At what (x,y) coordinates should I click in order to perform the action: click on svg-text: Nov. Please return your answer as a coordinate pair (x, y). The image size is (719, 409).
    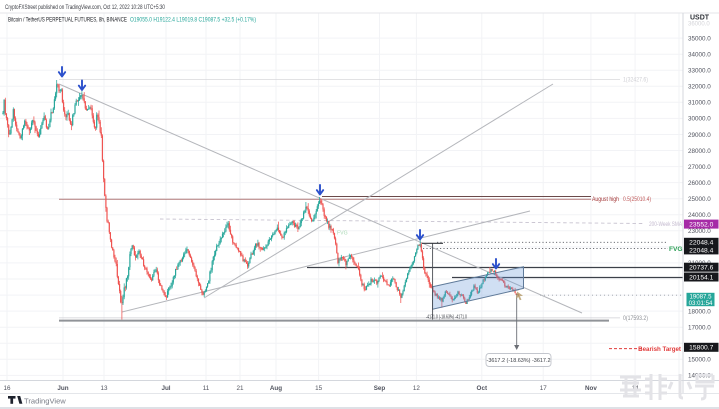
    Looking at the image, I should click on (591, 388).